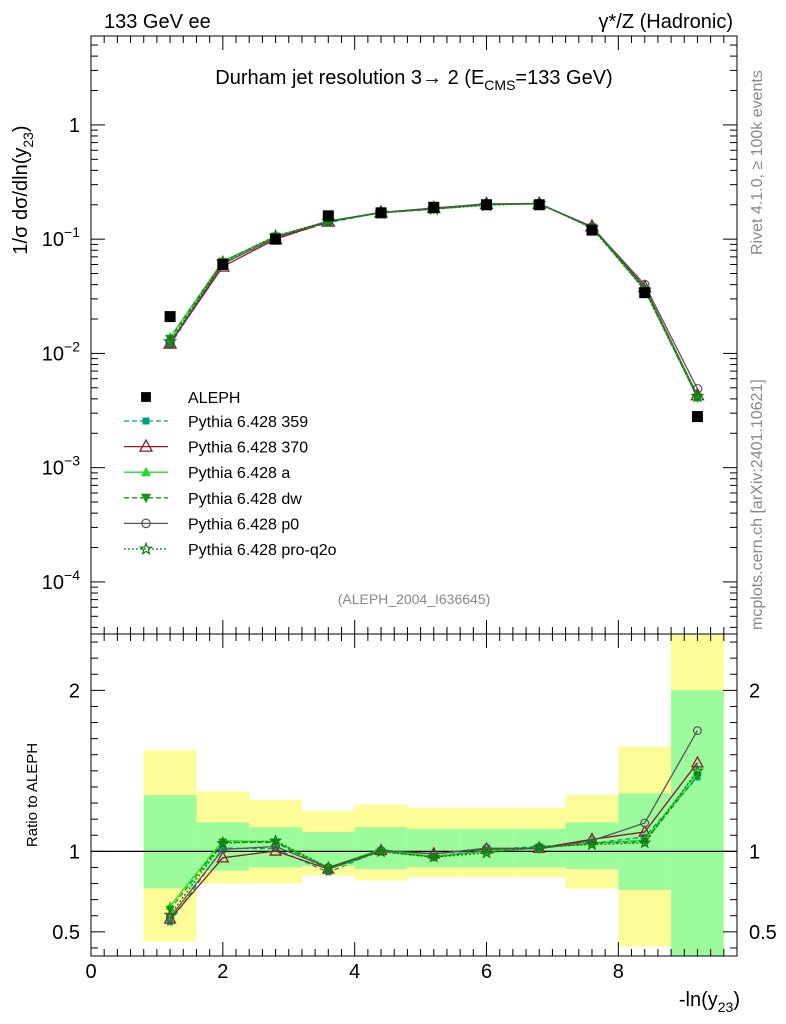 Image resolution: width=786 pixels, height=1024 pixels. I want to click on analysis-watermark: (ALEPH_2004_I636645), so click(414, 599).